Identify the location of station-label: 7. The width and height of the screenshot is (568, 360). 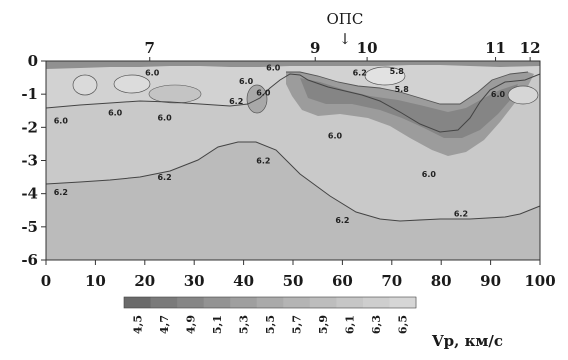
(150, 48).